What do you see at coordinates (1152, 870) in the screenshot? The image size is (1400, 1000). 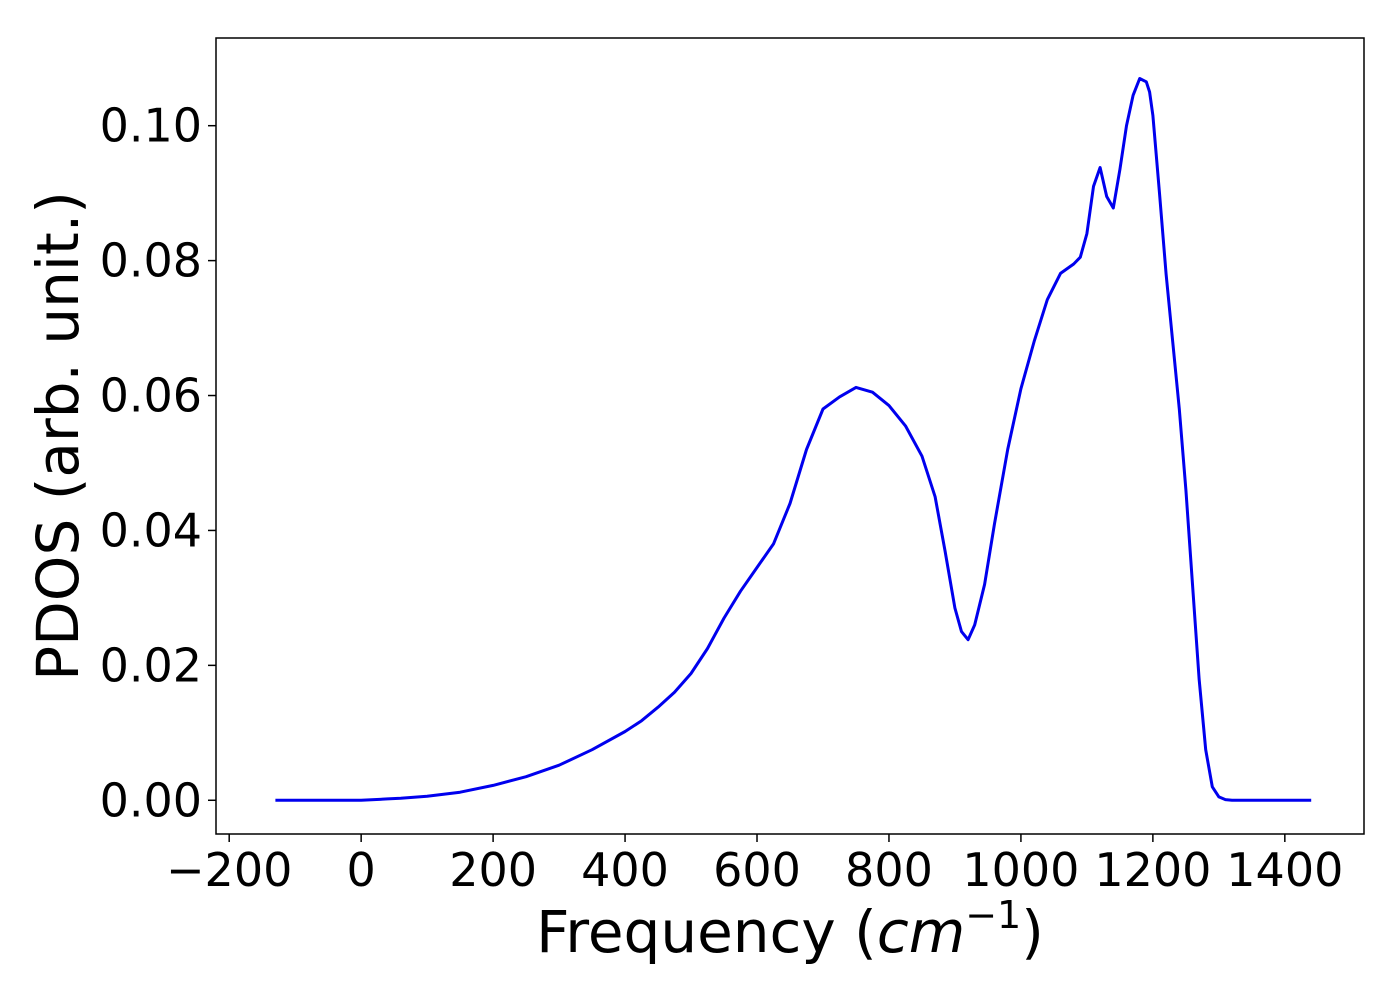 I see `x-tick-label: 1200` at bounding box center [1152, 870].